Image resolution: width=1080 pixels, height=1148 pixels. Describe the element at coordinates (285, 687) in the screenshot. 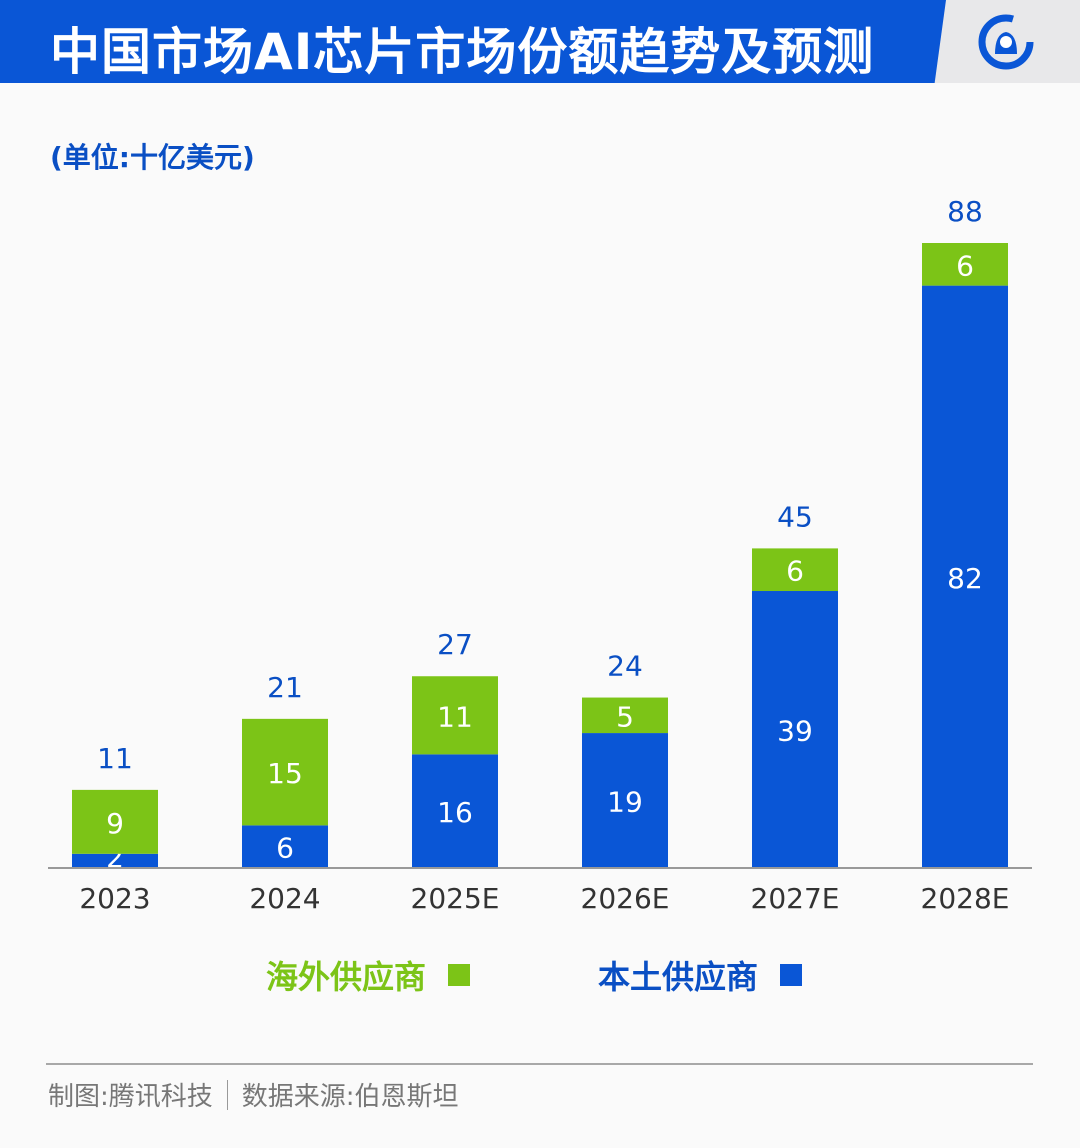

I see `total-label: 21` at that location.